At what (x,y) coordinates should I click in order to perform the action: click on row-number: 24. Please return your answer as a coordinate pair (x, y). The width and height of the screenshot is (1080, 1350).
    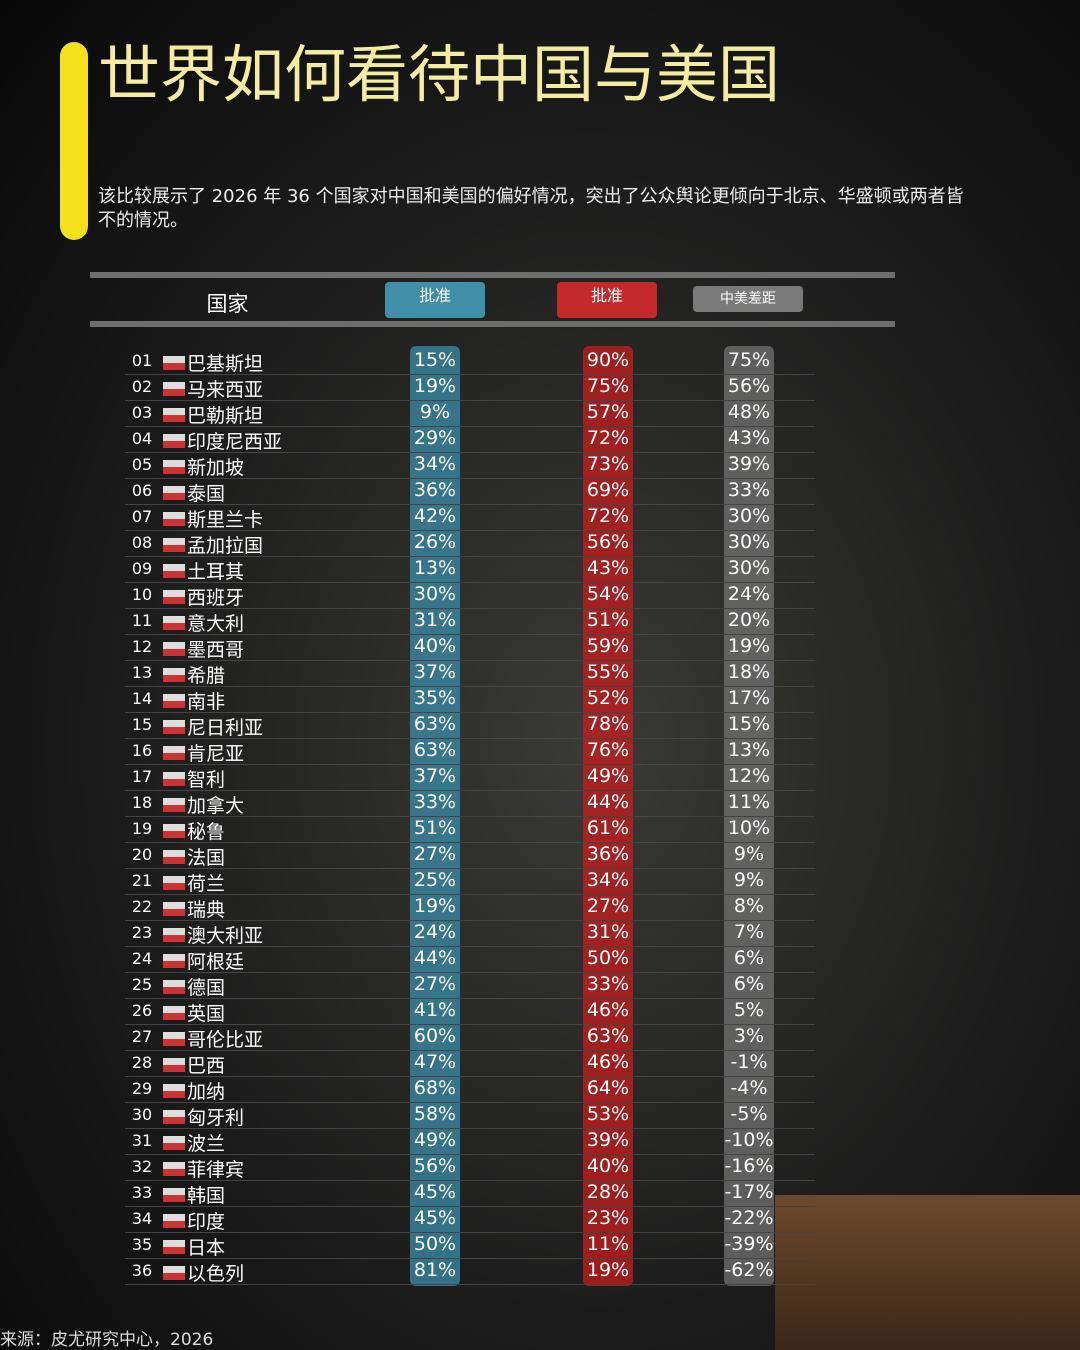
    Looking at the image, I should click on (142, 958).